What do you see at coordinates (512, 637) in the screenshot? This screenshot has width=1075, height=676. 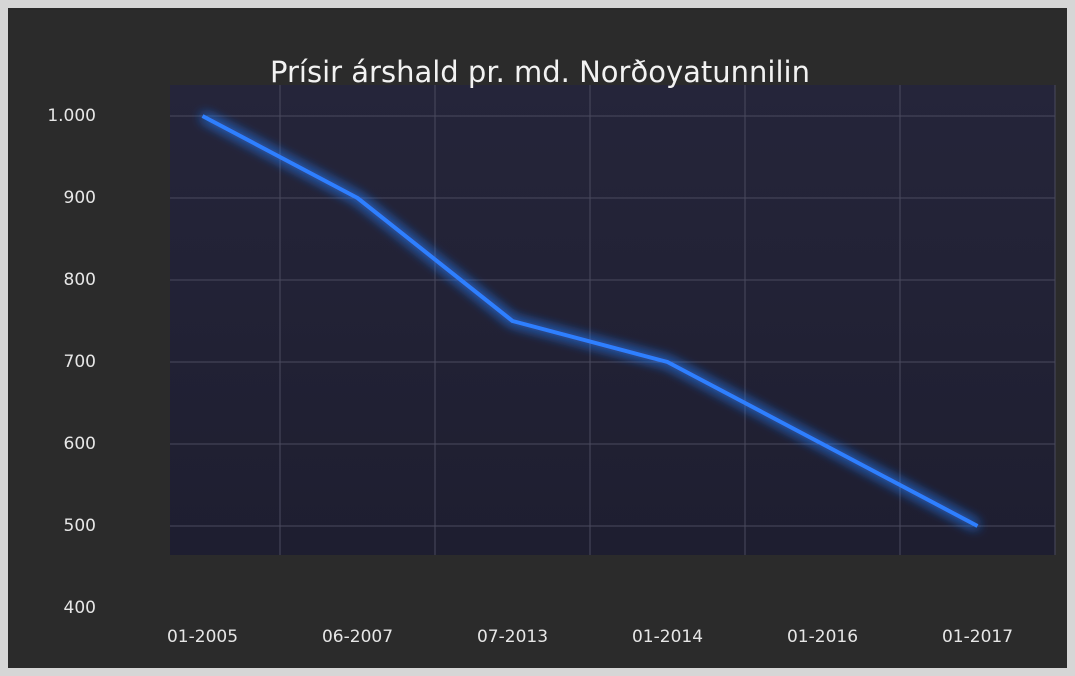 I see `x-tick-label: 07-2013` at bounding box center [512, 637].